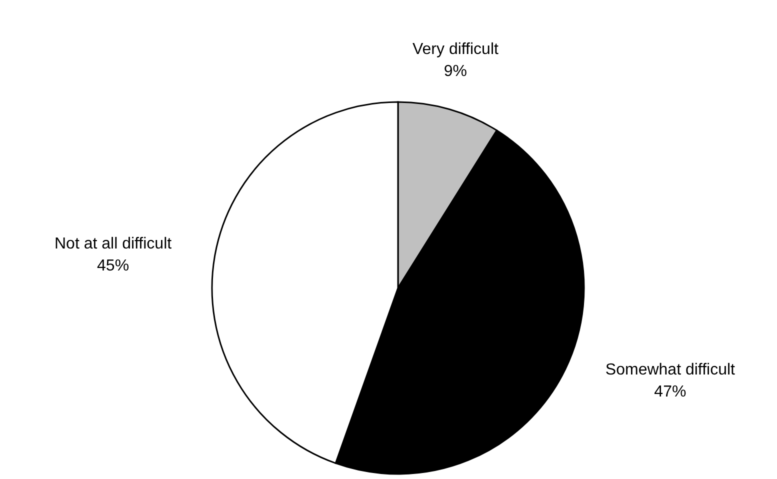  I want to click on slice-label: Not at all difficult, so click(113, 244).